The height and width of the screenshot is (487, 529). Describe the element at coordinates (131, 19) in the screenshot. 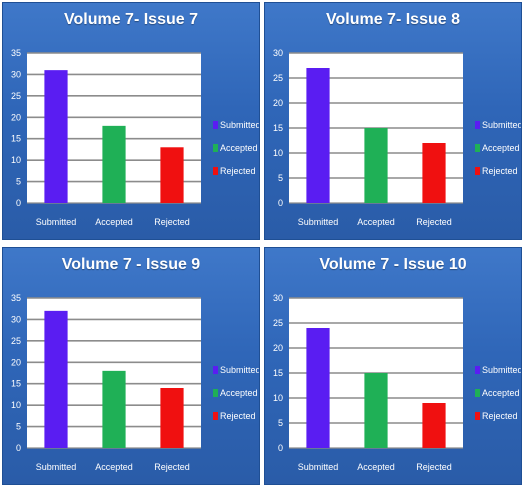

I see `chart-title: Volume 7- Issue 7` at that location.